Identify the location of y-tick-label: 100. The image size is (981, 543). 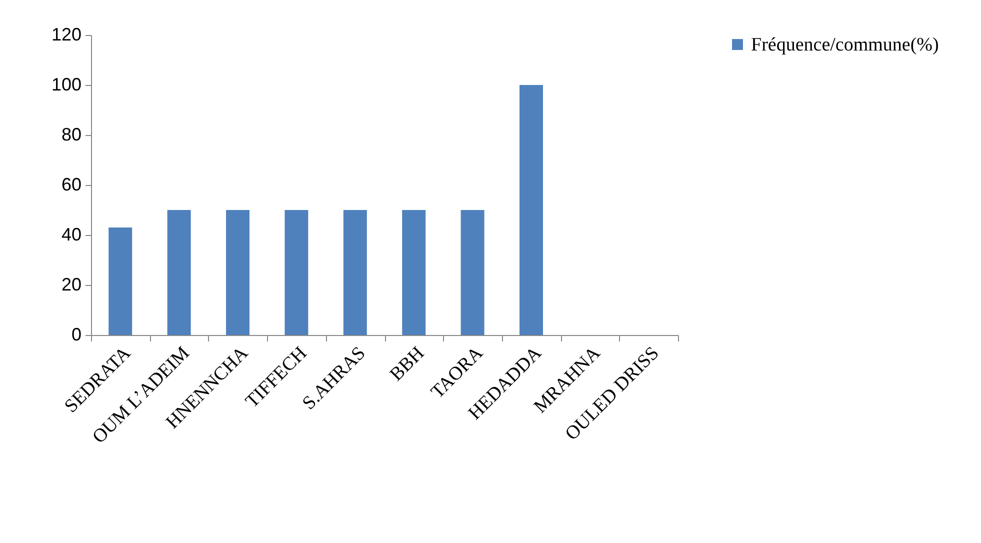
(66, 84).